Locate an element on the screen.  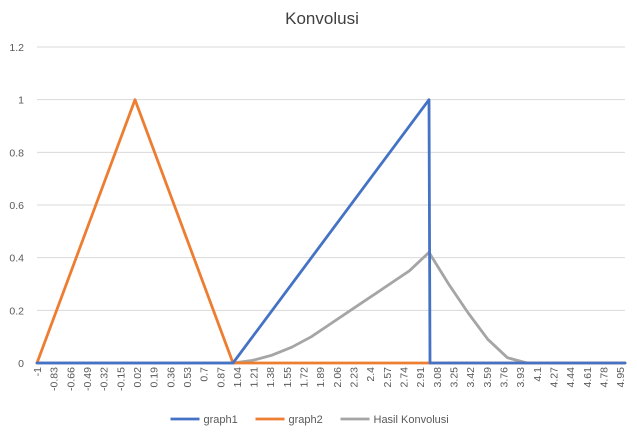
legend: graph1 graph2 Hasil Konvolusi is located at coordinates (309, 420).